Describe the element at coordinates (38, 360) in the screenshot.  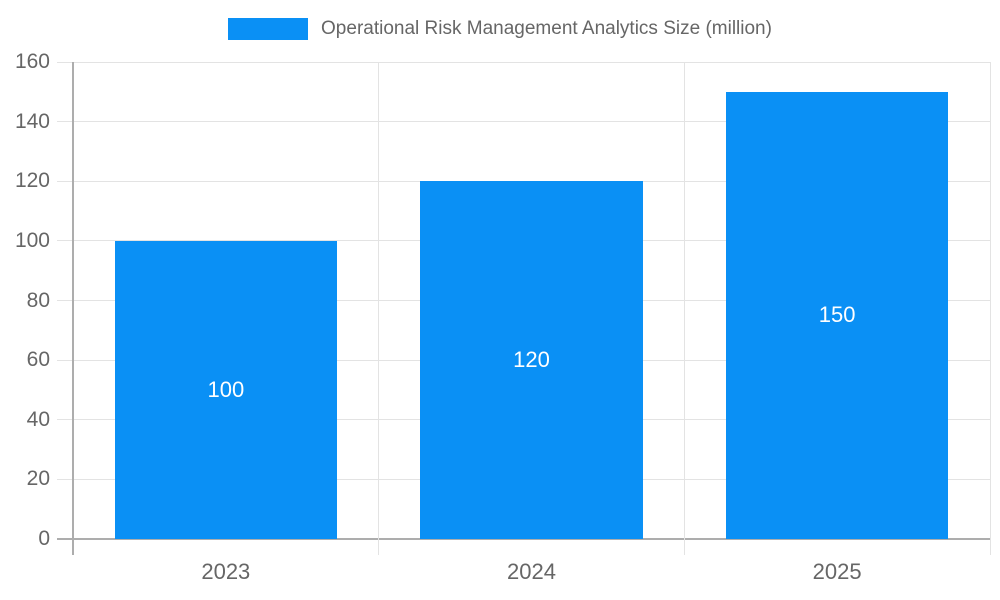
I see `y-axis-tick-label: 60` at that location.